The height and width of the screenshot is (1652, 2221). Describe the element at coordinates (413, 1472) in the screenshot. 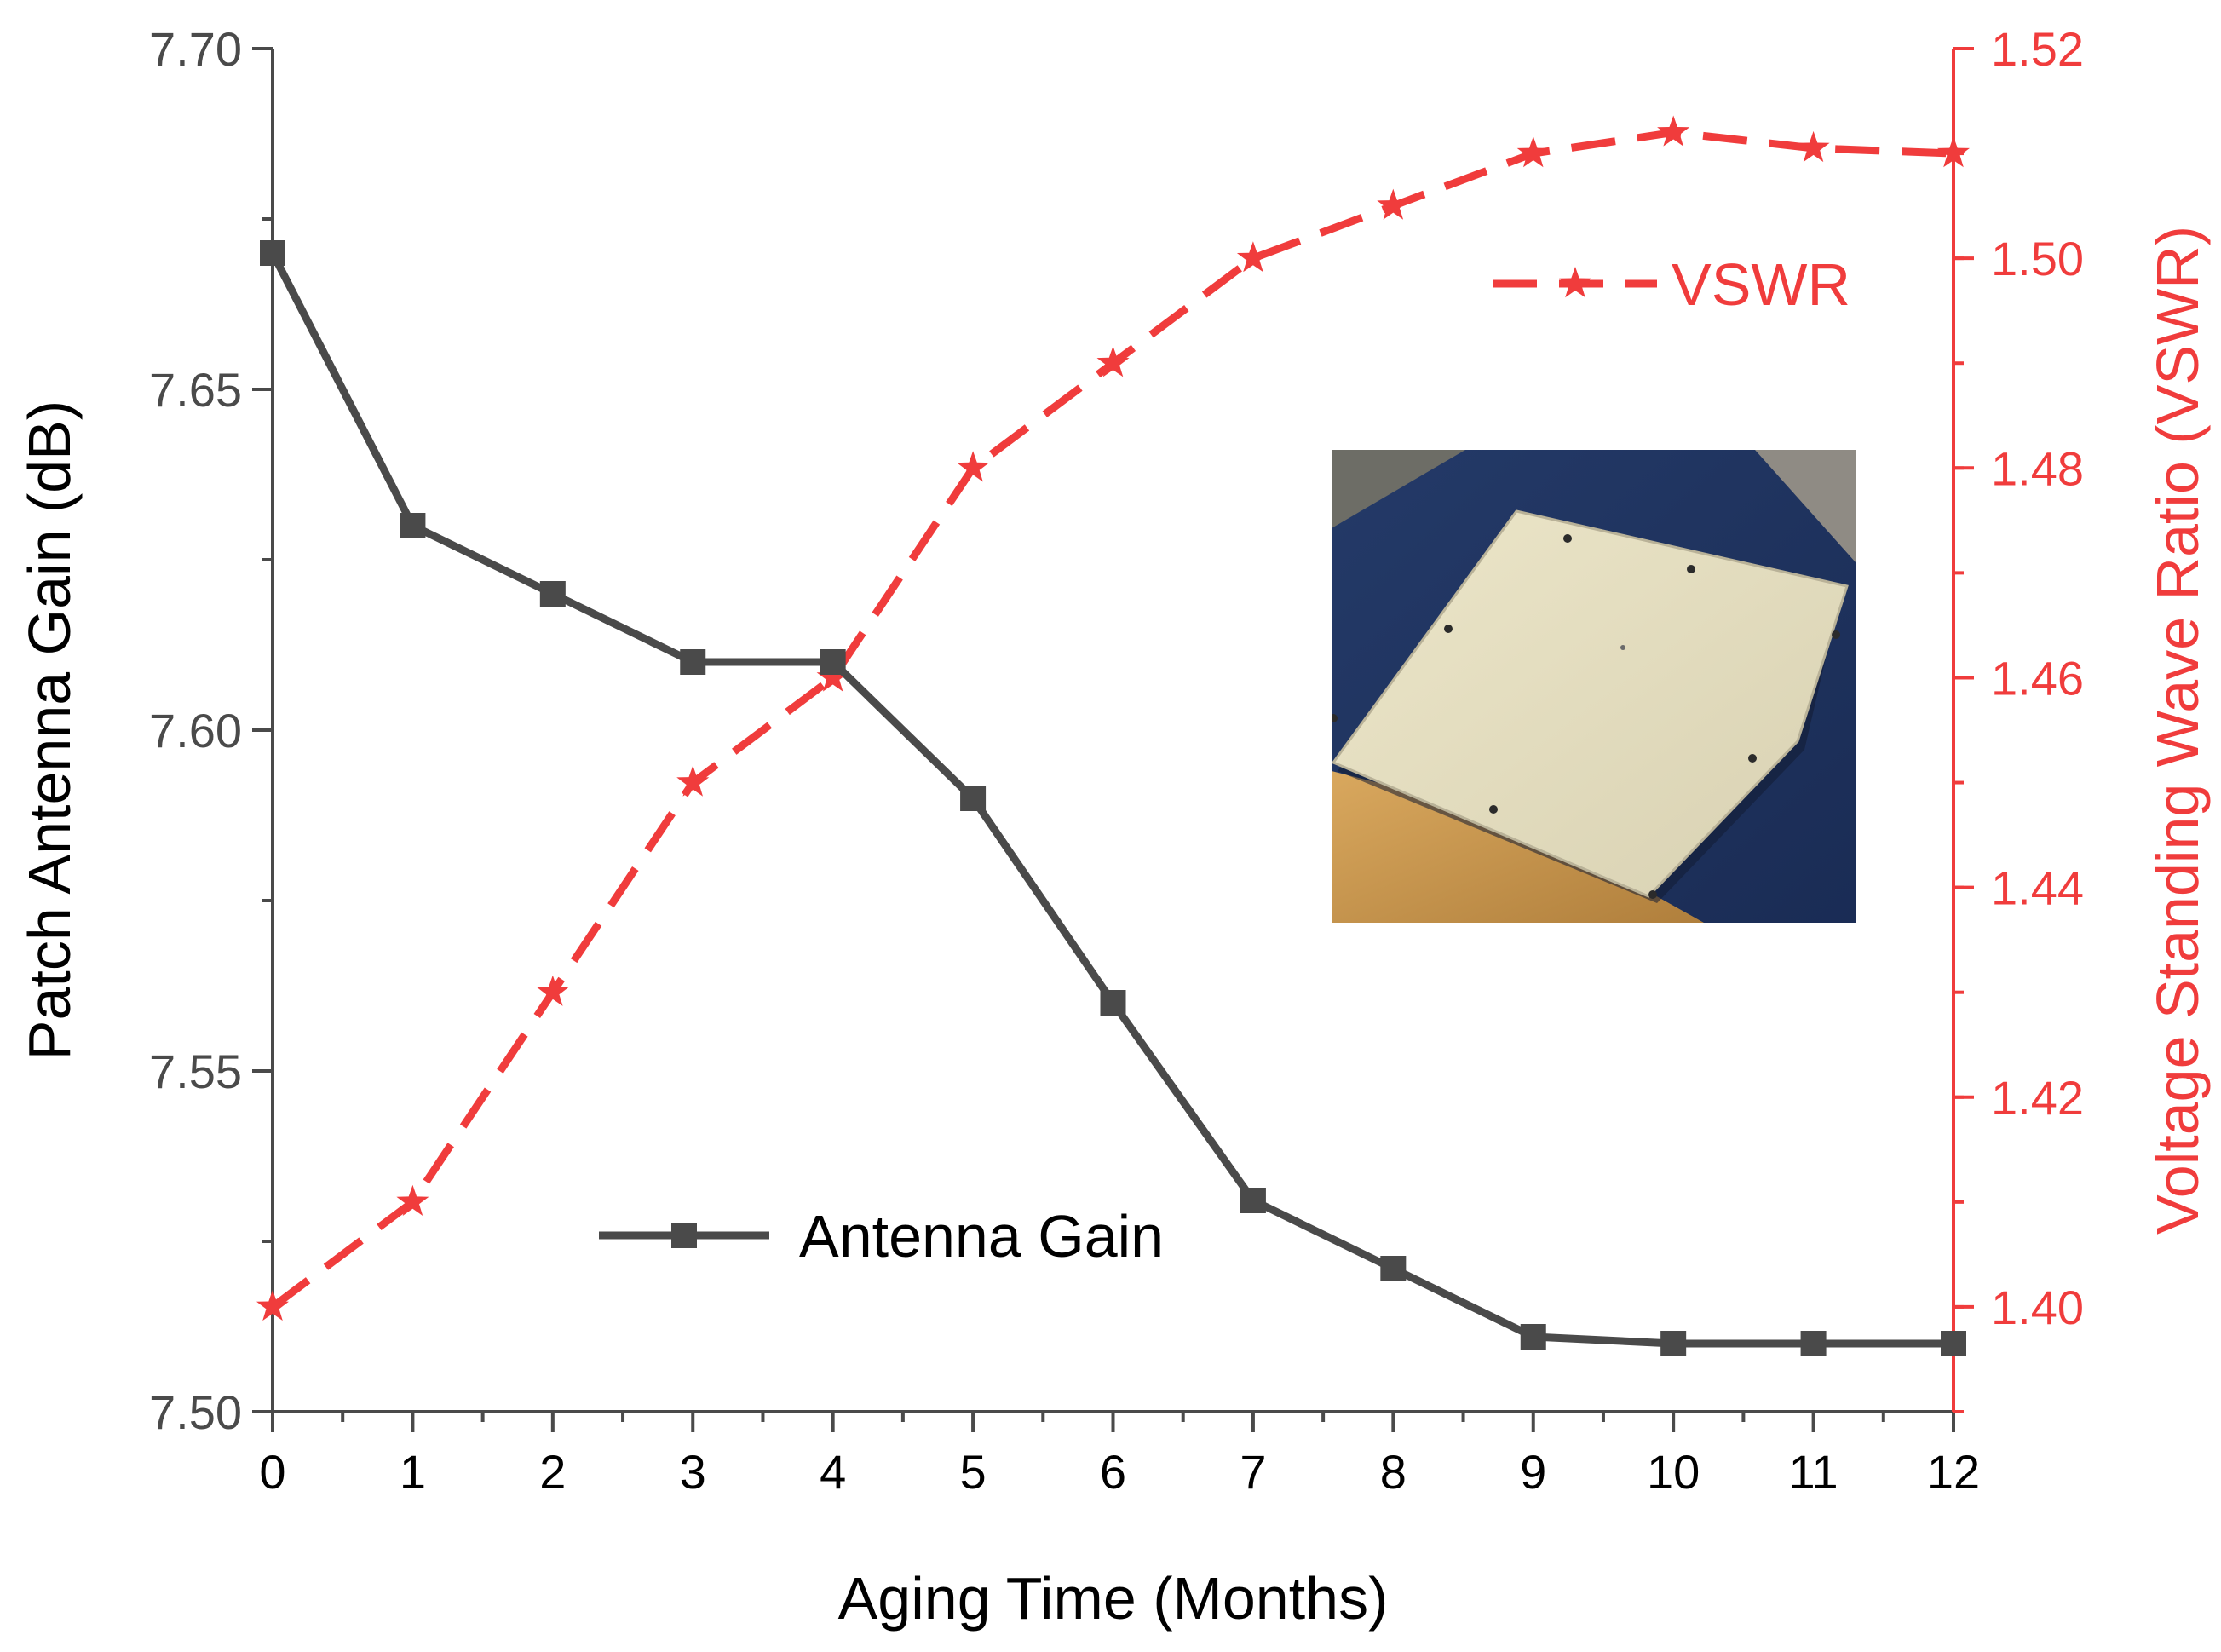

I see `x-tick-label: 1` at that location.